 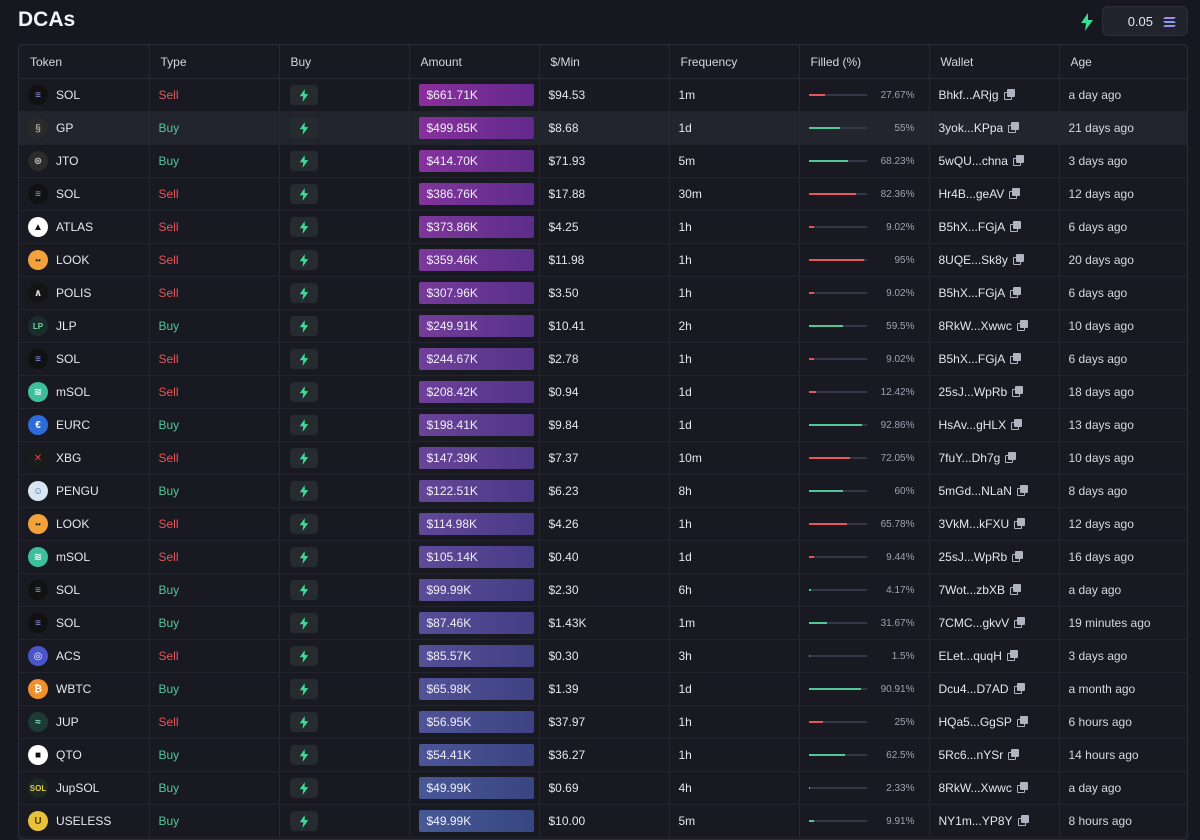 I want to click on token: ∧ POLIS, so click(x=88, y=293).